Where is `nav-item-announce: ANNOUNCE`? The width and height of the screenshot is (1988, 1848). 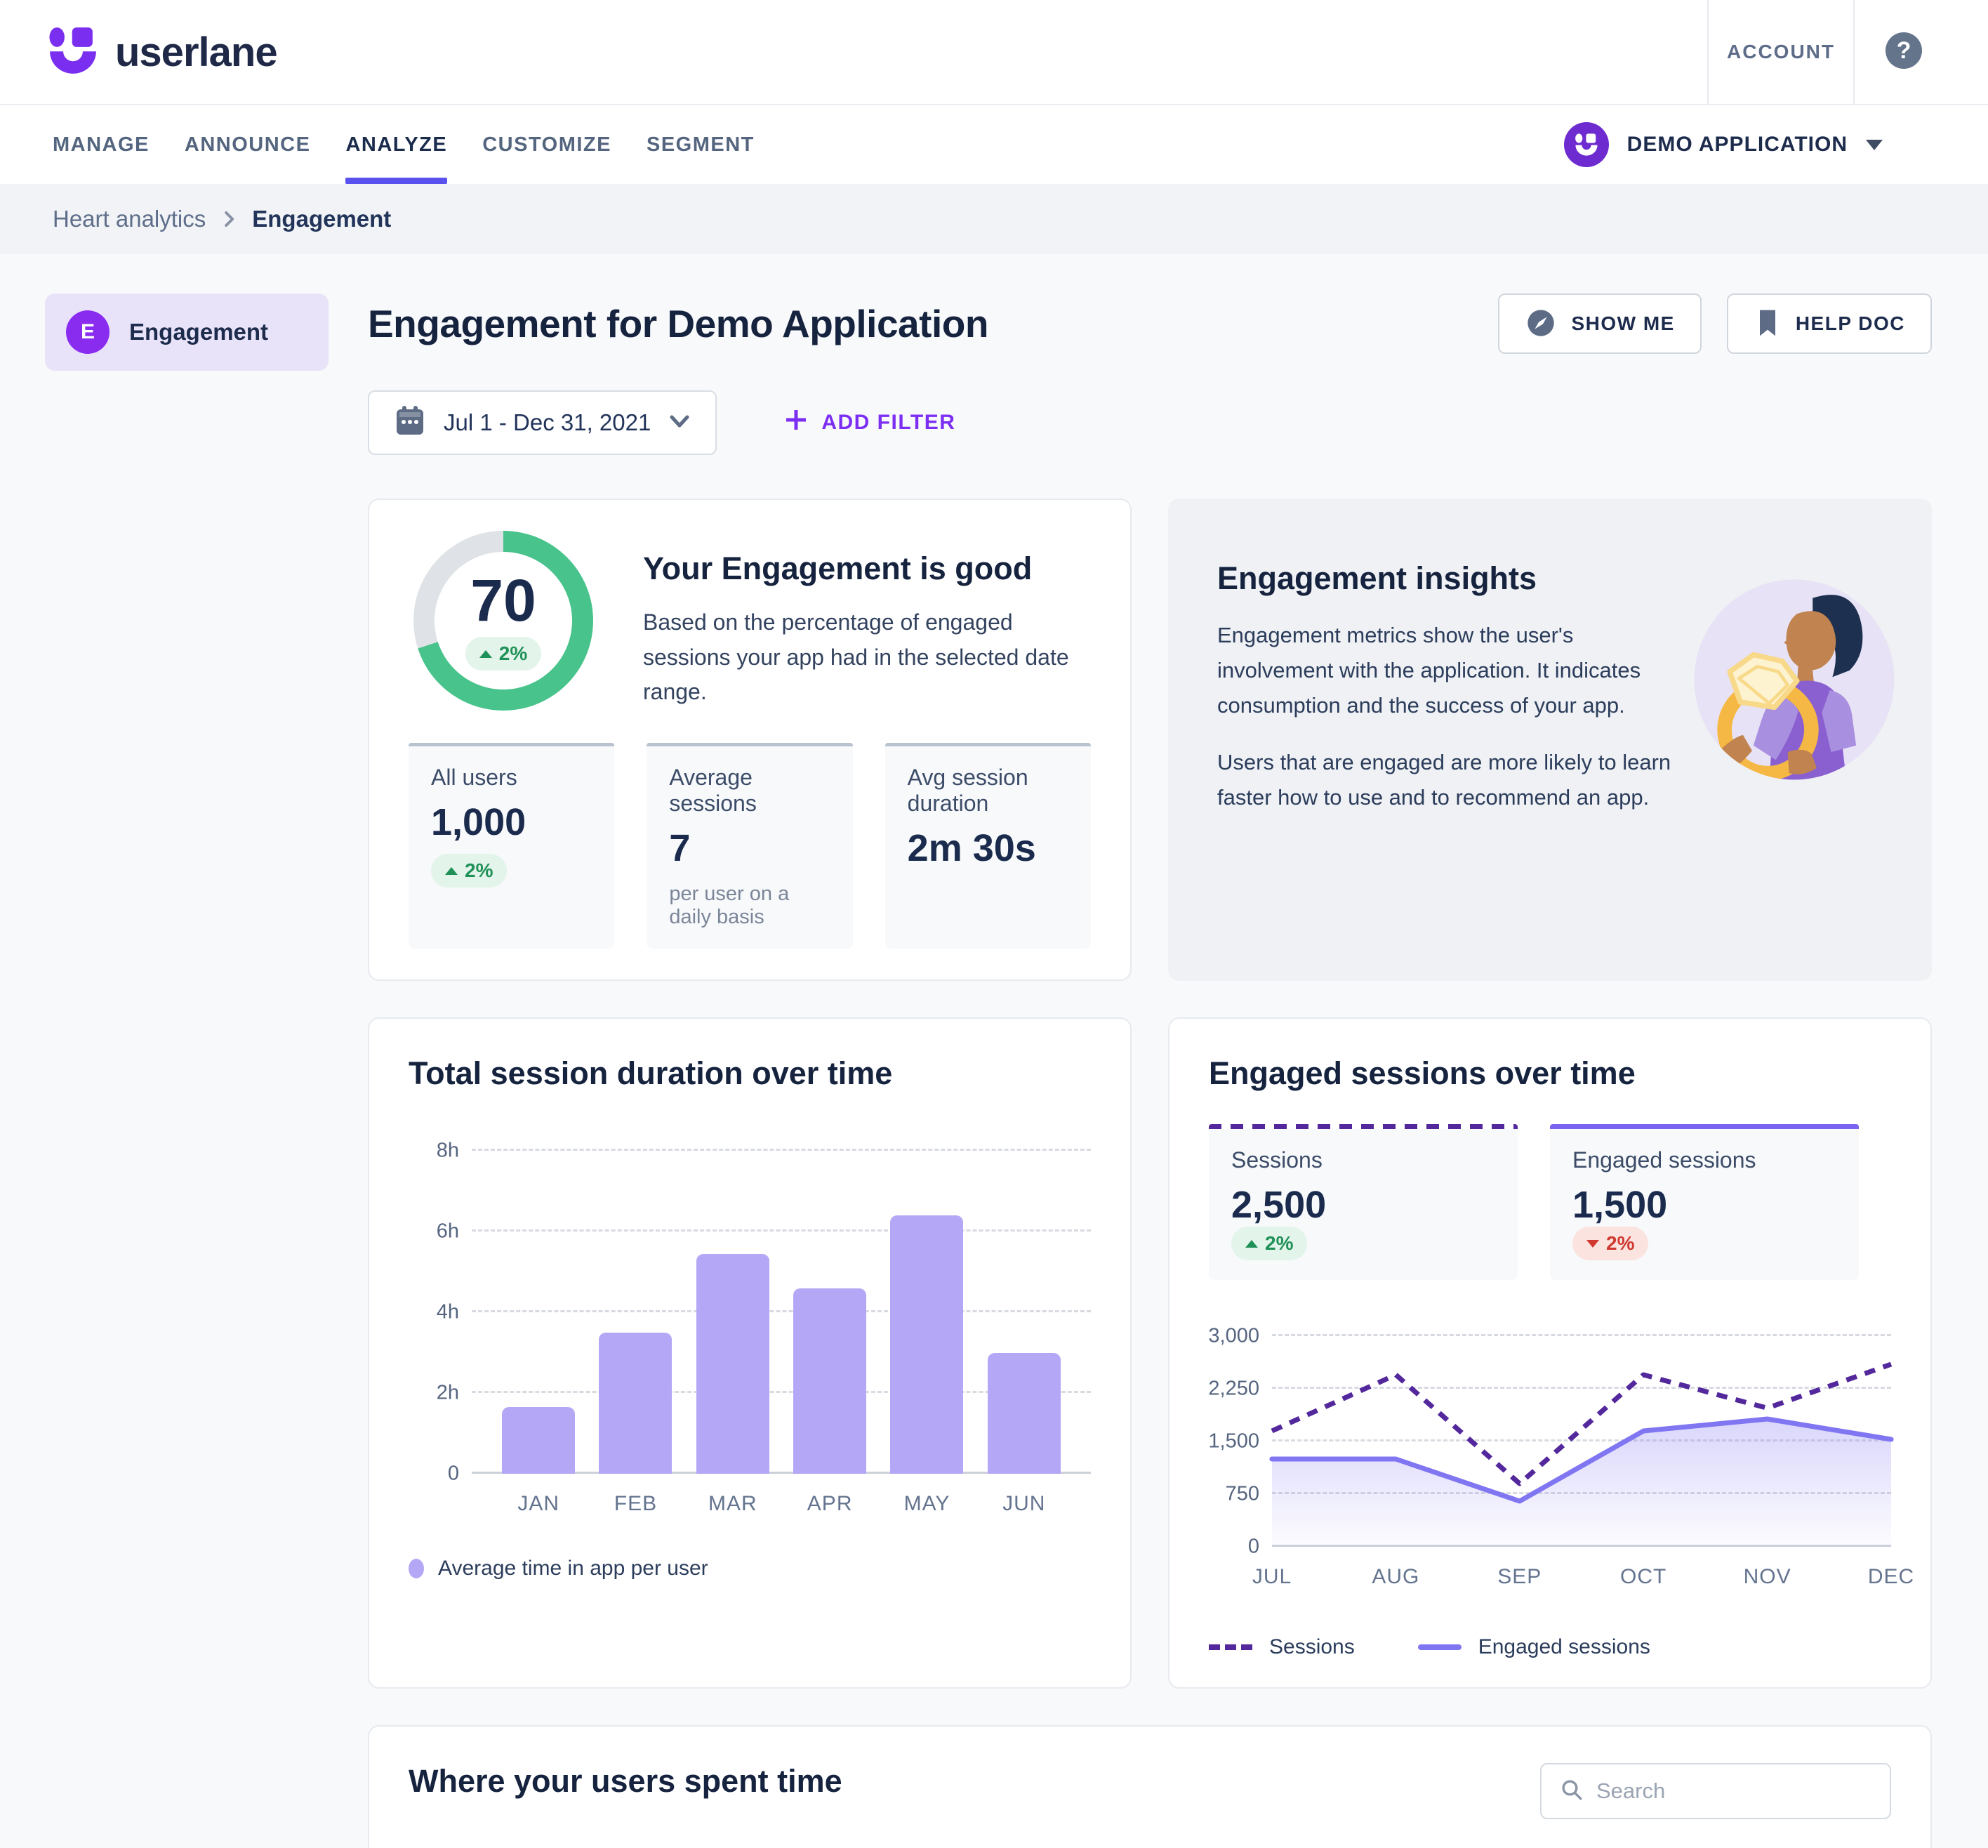
nav-item-announce: ANNOUNCE is located at coordinates (247, 144).